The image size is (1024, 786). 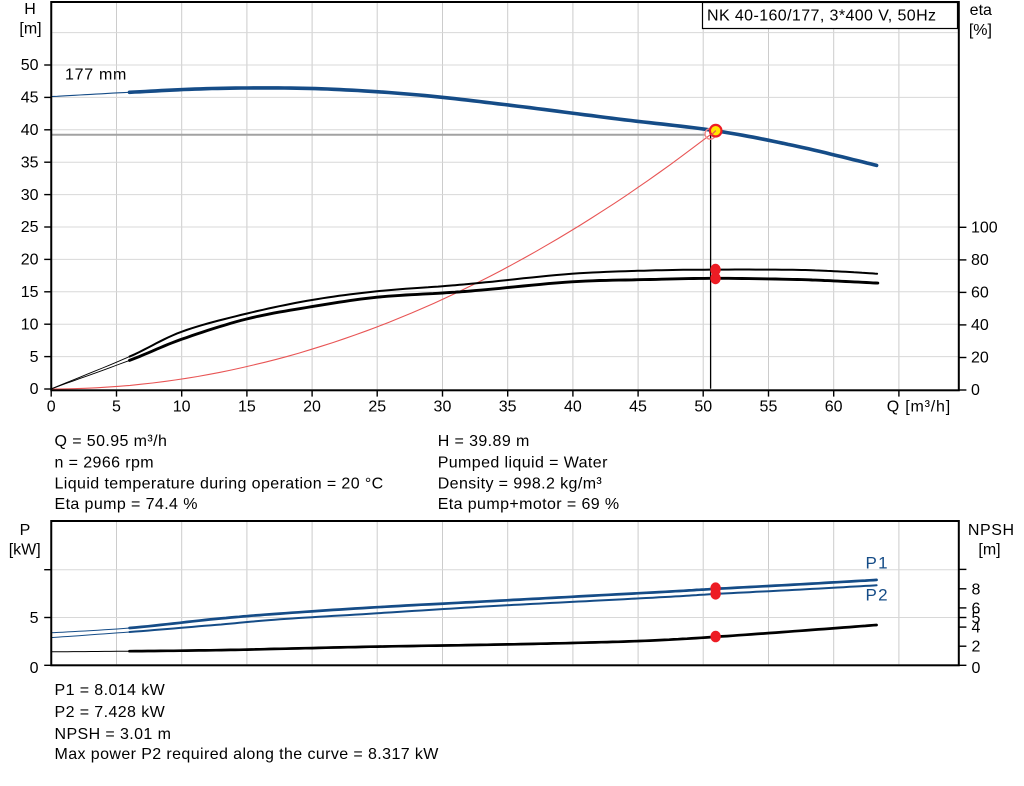 I want to click on svg-text: [kW], so click(x=25, y=549).